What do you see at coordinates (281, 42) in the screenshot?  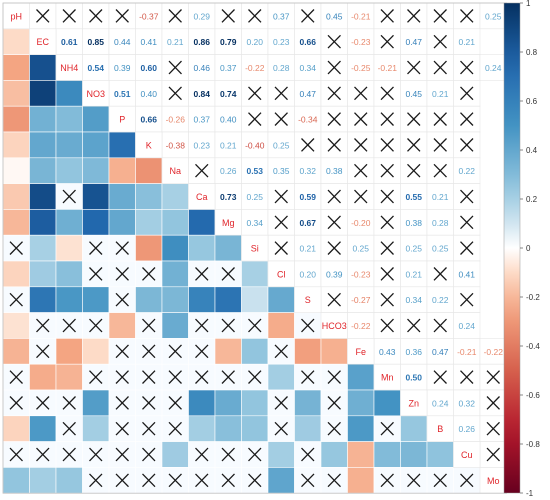 I see `coefficient-label: 0.23` at bounding box center [281, 42].